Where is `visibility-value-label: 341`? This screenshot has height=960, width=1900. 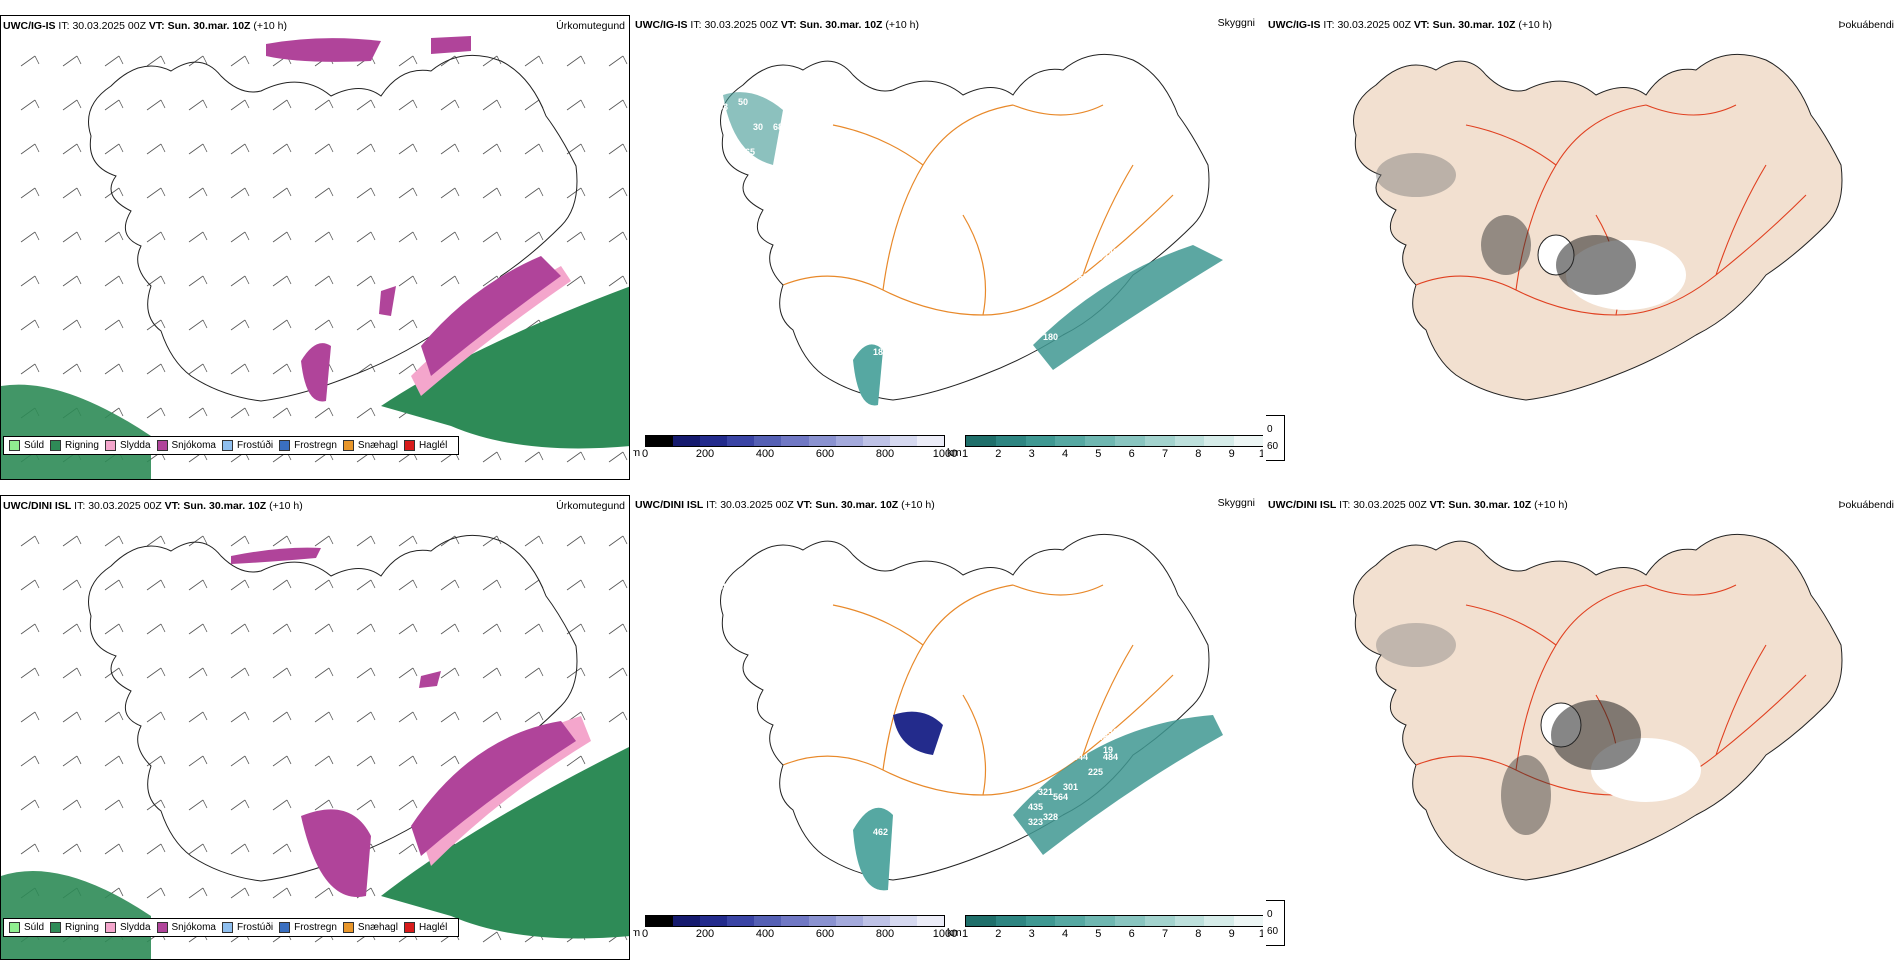
visibility-value-label: 341 is located at coordinates (1020, 282).